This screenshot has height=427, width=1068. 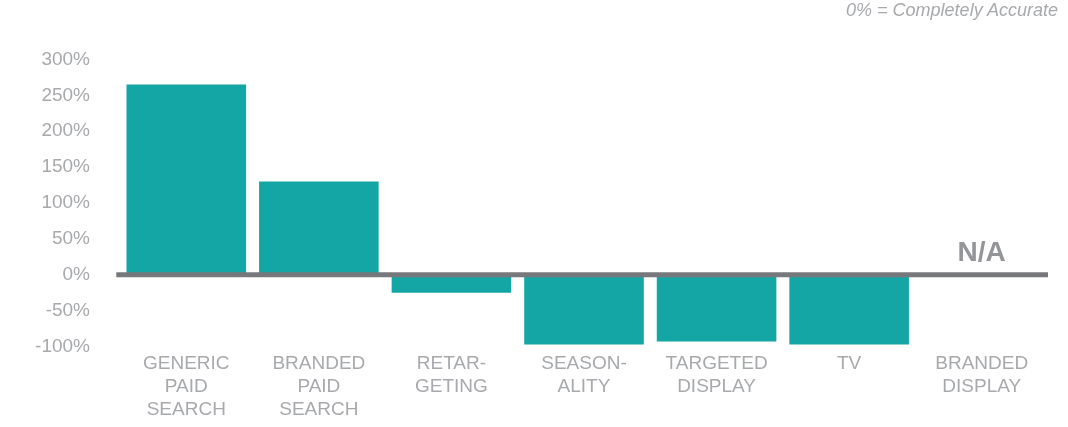 What do you see at coordinates (68, 309) in the screenshot?
I see `y-tick-label: -50%` at bounding box center [68, 309].